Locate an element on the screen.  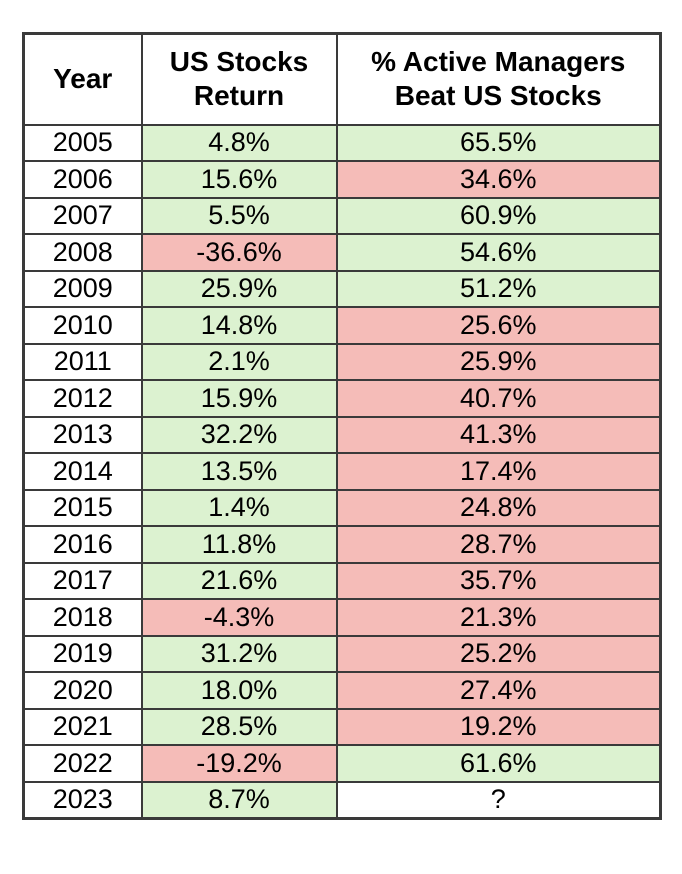
year-cell: 2021 is located at coordinates (82, 726).